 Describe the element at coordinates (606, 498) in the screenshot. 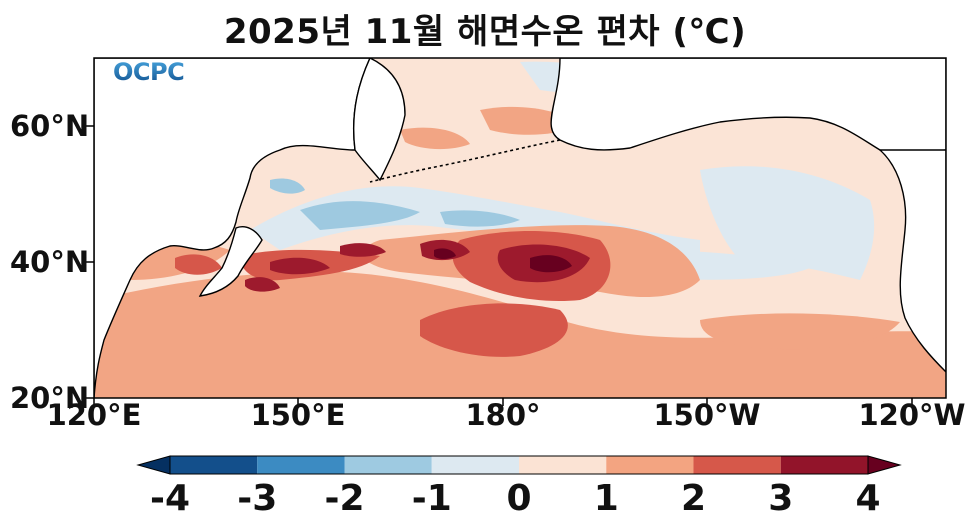

I see `colorbar-tick-label: 1` at that location.